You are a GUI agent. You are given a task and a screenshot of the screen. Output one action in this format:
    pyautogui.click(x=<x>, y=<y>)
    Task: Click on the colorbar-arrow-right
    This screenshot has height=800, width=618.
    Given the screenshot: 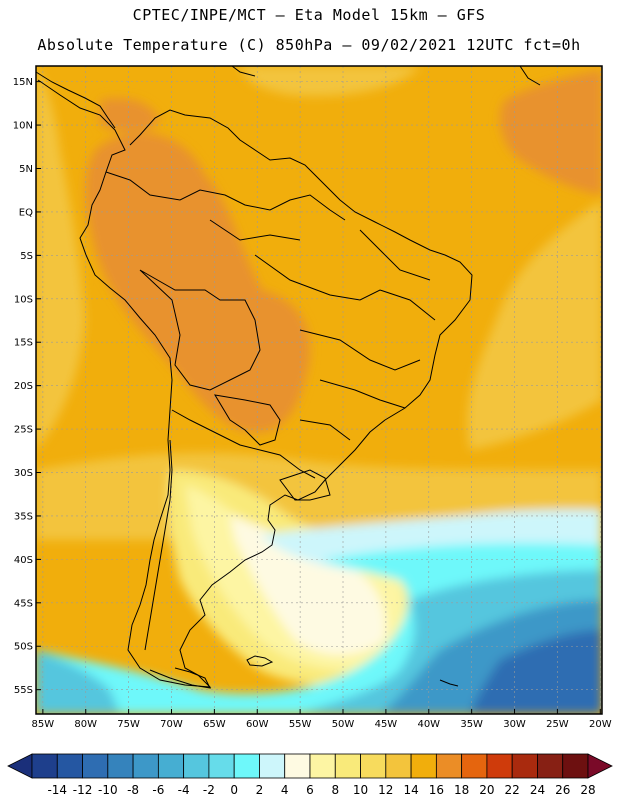 What is the action you would take?
    pyautogui.click(x=600, y=766)
    